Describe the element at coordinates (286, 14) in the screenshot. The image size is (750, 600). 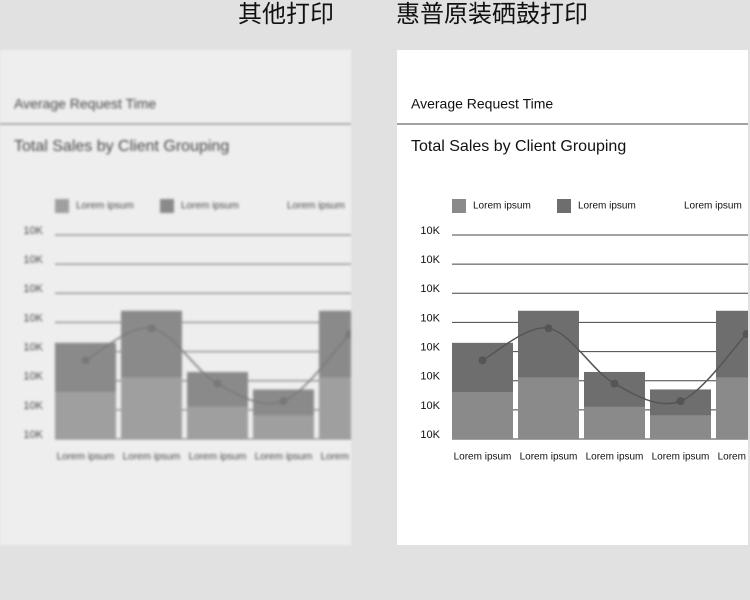
I see `caption: 其他打印` at that location.